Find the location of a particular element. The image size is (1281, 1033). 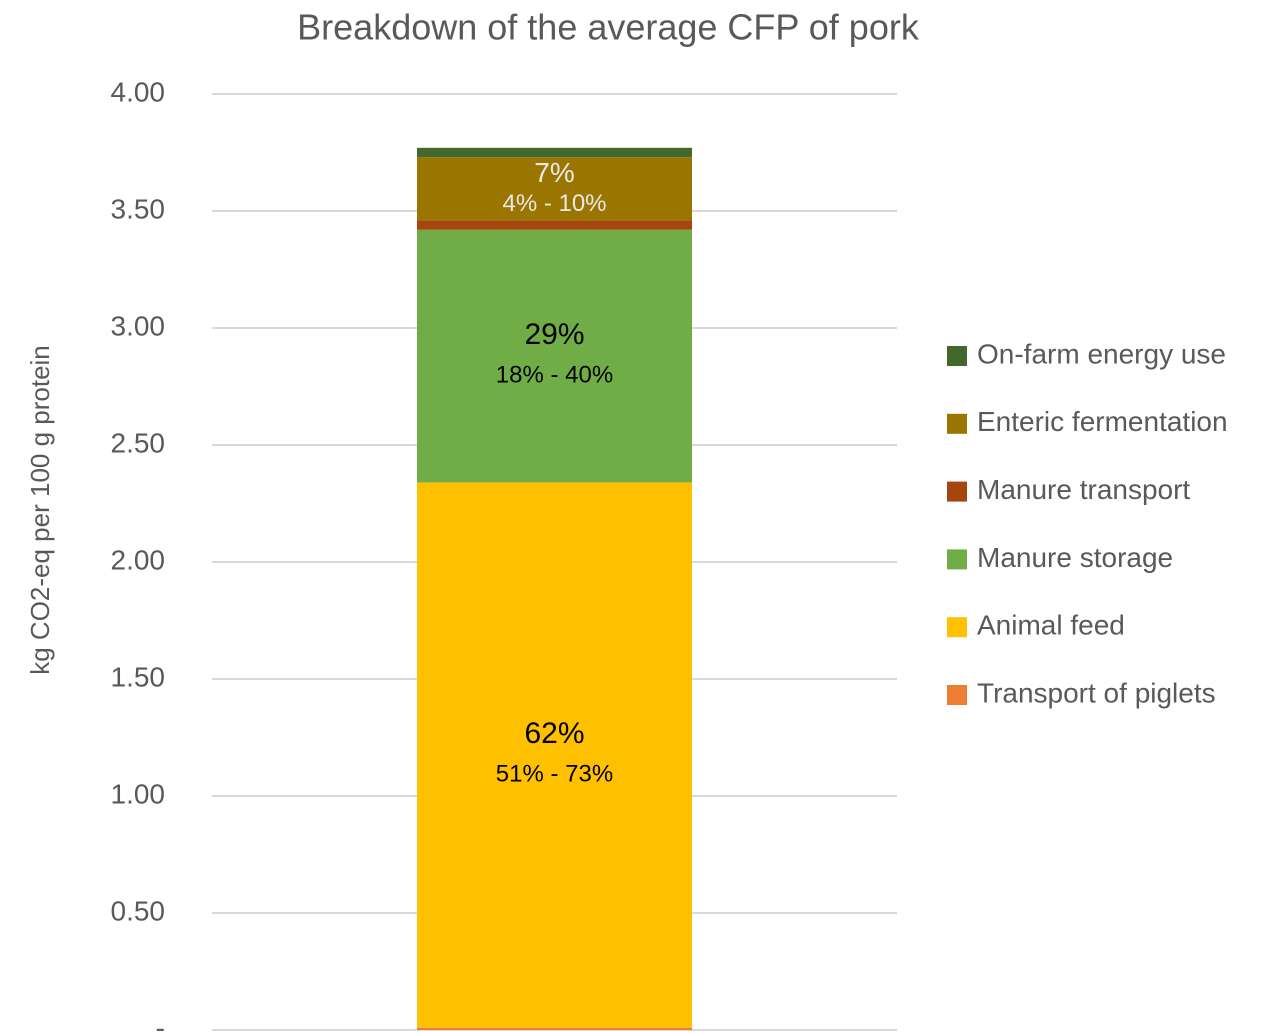

y-tick-label: 1.50 is located at coordinates (138, 676).